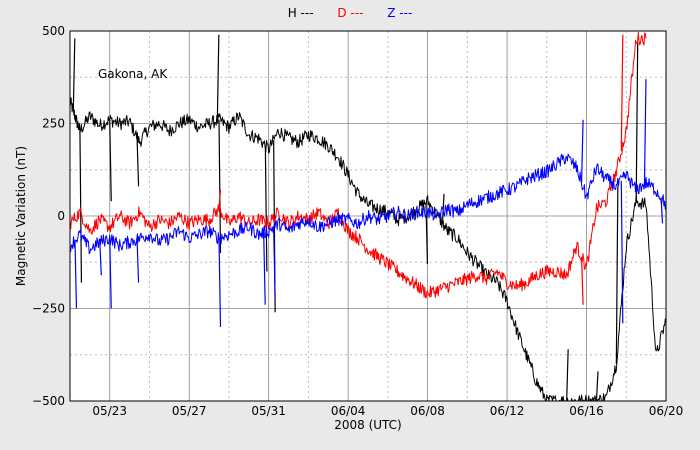  I want to click on x-axis: 05/23 05/27 05/31 06/04 06/08 06/12 06/16 06/20, so click(387, 411).